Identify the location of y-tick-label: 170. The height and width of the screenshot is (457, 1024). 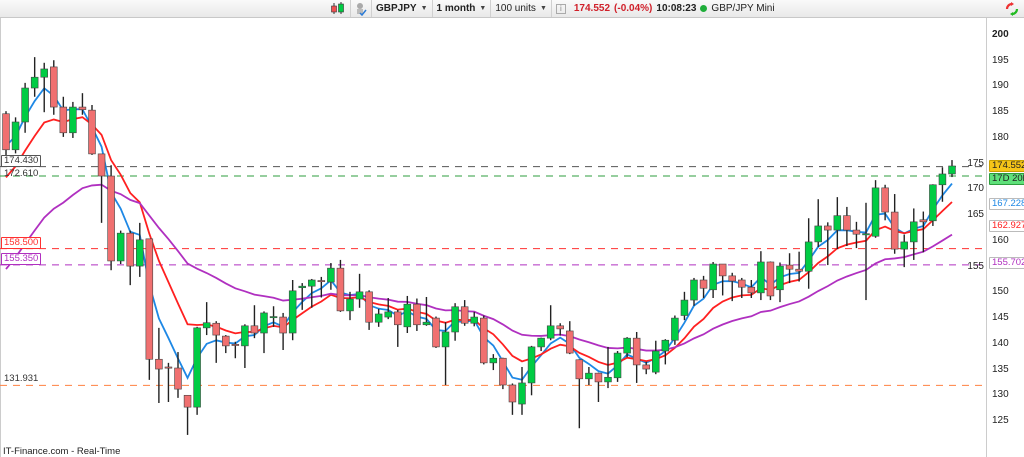
(975, 189).